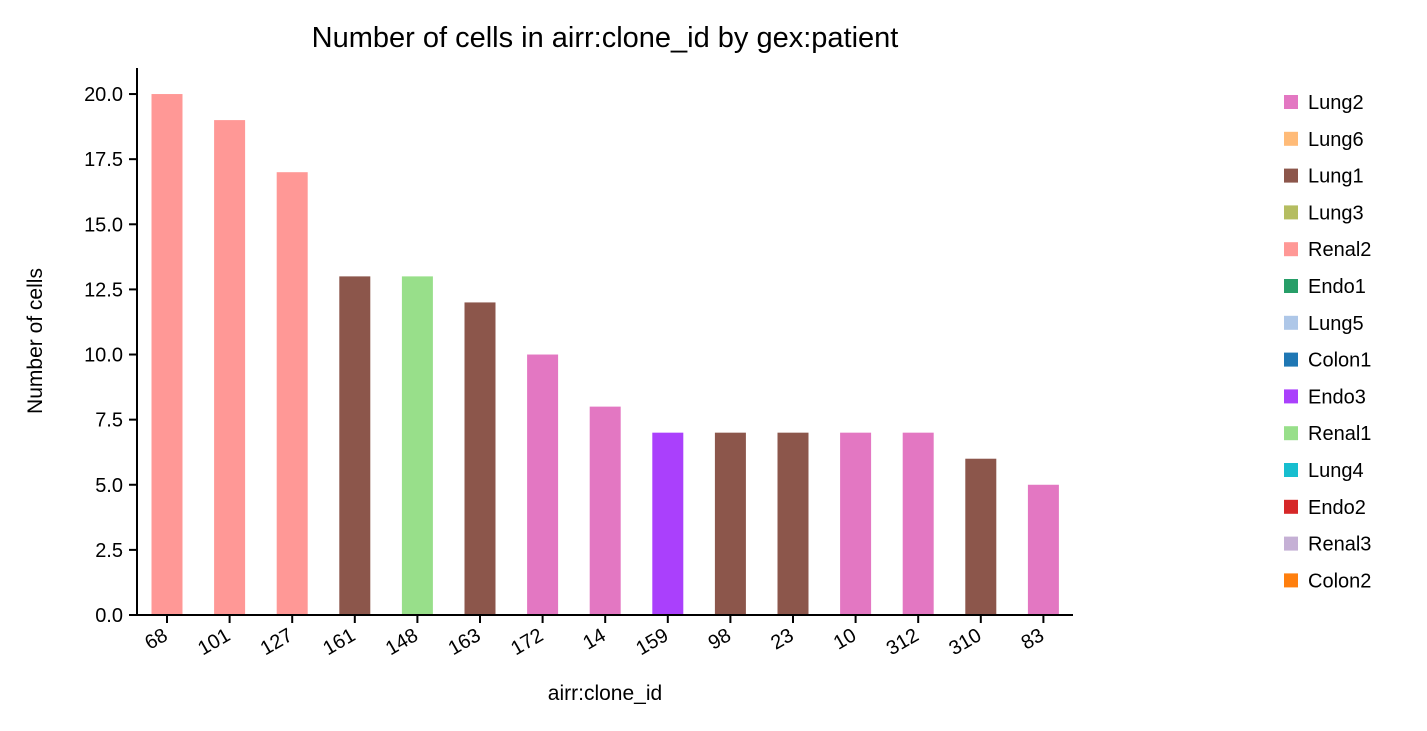  Describe the element at coordinates (103, 225) in the screenshot. I see `y-tick-label: 15.0` at that location.